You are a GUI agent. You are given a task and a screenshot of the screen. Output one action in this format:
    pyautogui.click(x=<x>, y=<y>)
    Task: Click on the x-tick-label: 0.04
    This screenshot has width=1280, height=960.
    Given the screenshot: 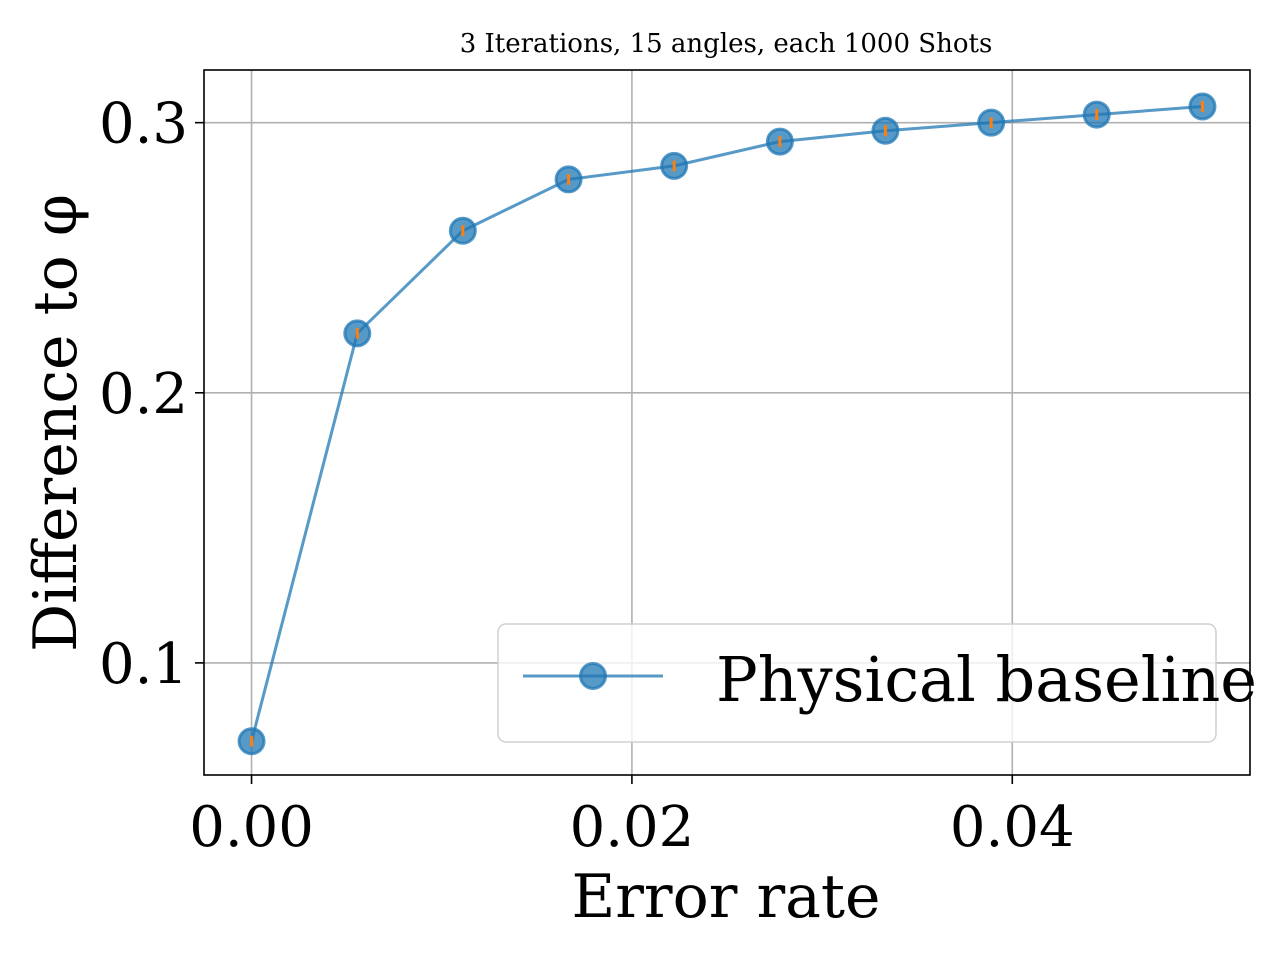 What is the action you would take?
    pyautogui.click(x=1012, y=827)
    